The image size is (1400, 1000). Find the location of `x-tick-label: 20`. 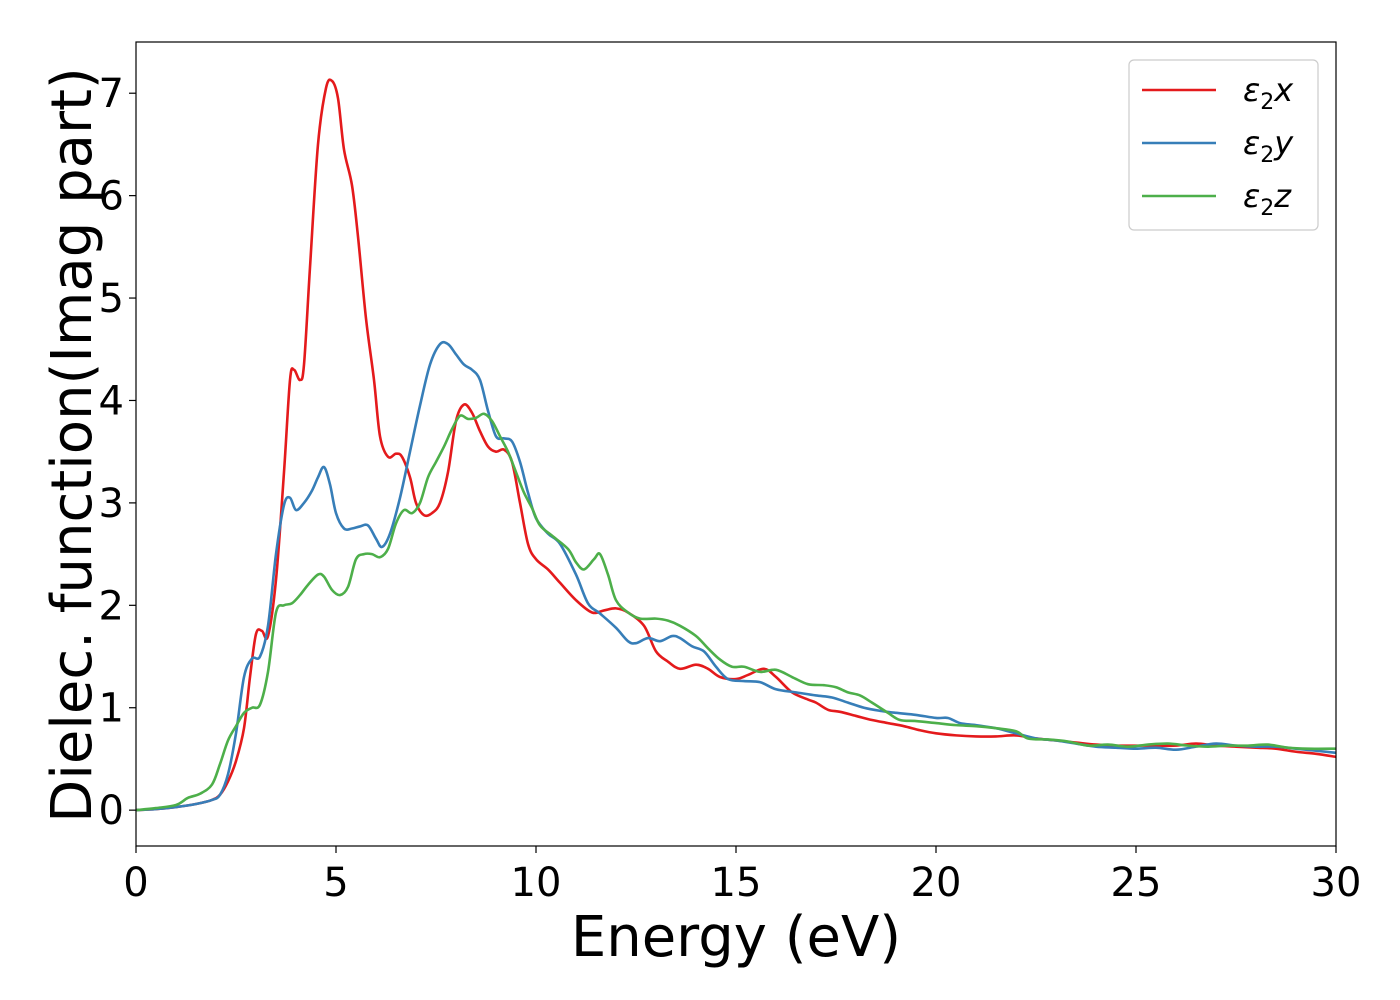

x-tick-label: 20 is located at coordinates (936, 883).